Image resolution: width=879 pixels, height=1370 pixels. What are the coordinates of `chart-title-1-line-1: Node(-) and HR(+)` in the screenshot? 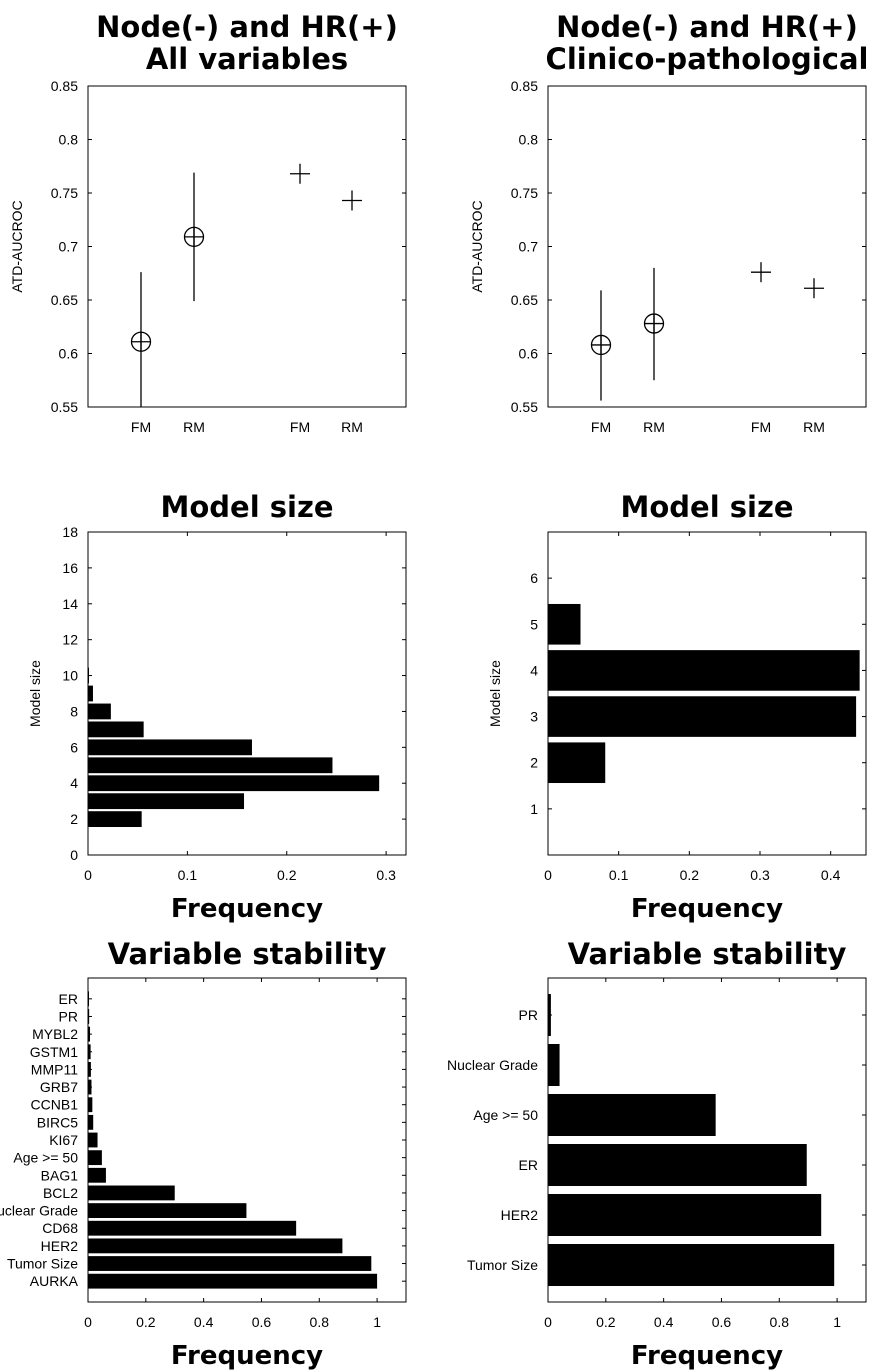 It's located at (247, 27).